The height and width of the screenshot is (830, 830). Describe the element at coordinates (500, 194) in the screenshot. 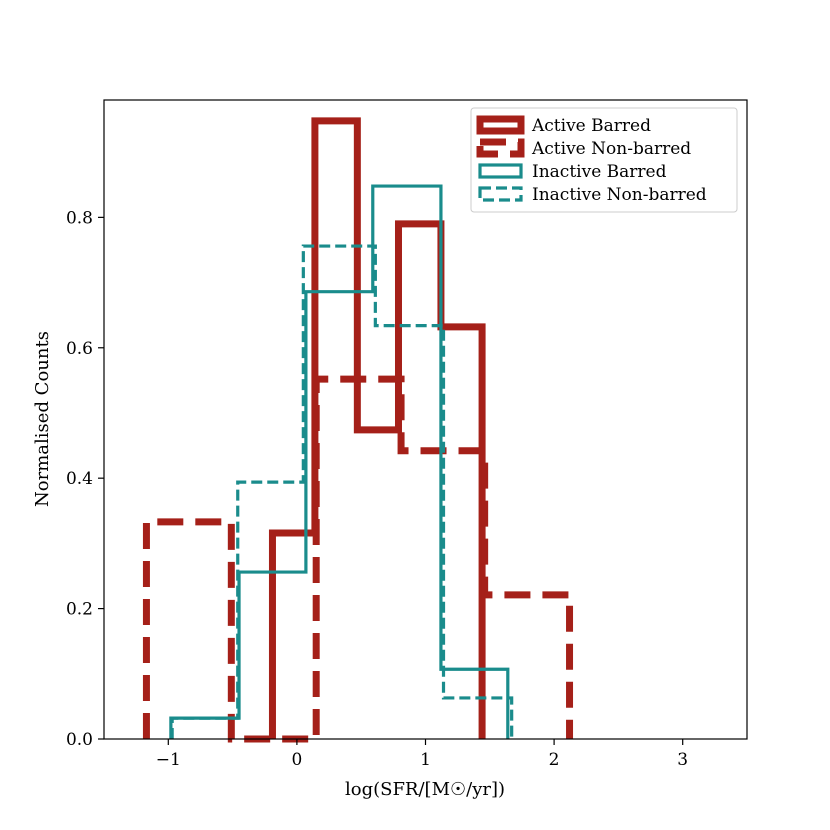

I see `legend-swatch-inactive-non-barred` at that location.